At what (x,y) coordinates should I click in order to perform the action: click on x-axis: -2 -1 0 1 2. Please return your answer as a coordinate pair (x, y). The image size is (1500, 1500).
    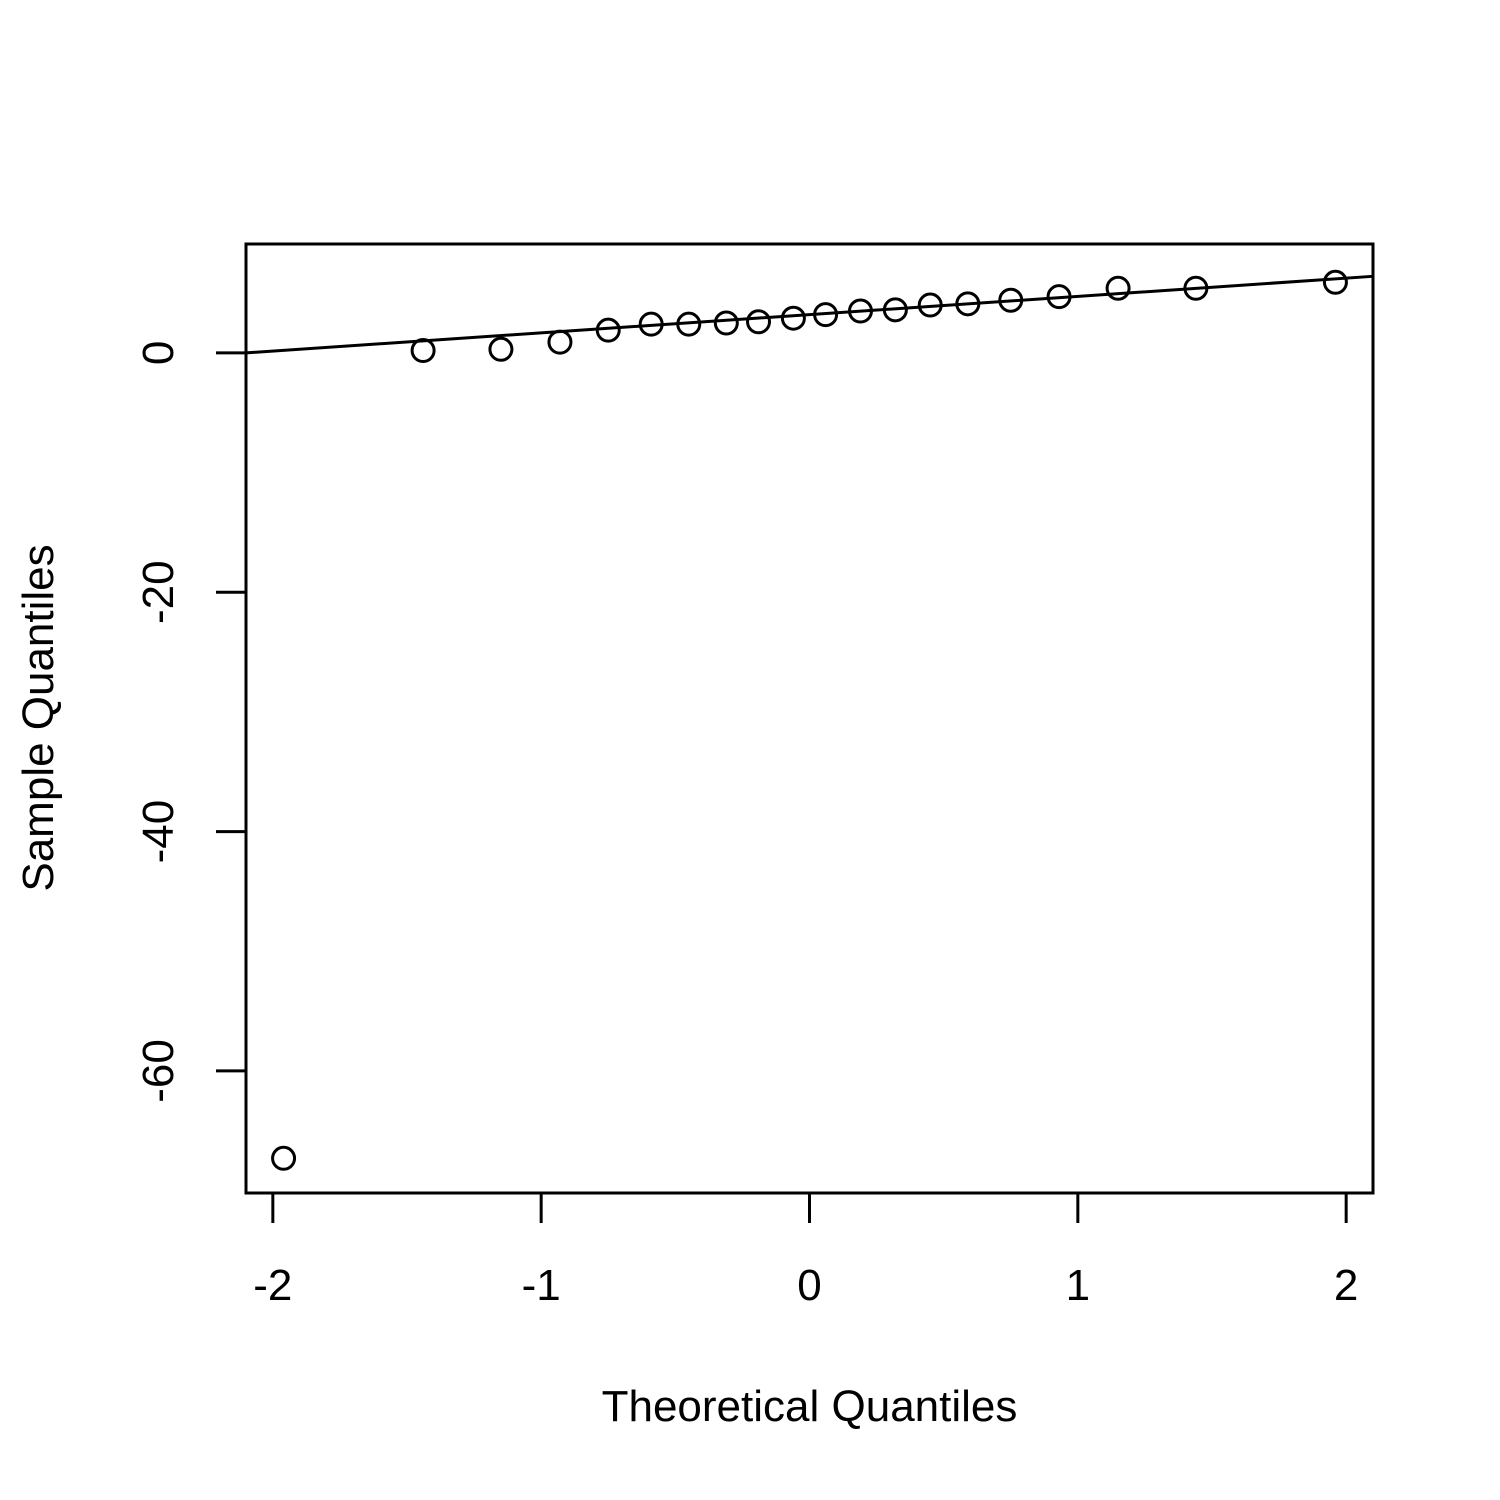
    Looking at the image, I should click on (805, 1250).